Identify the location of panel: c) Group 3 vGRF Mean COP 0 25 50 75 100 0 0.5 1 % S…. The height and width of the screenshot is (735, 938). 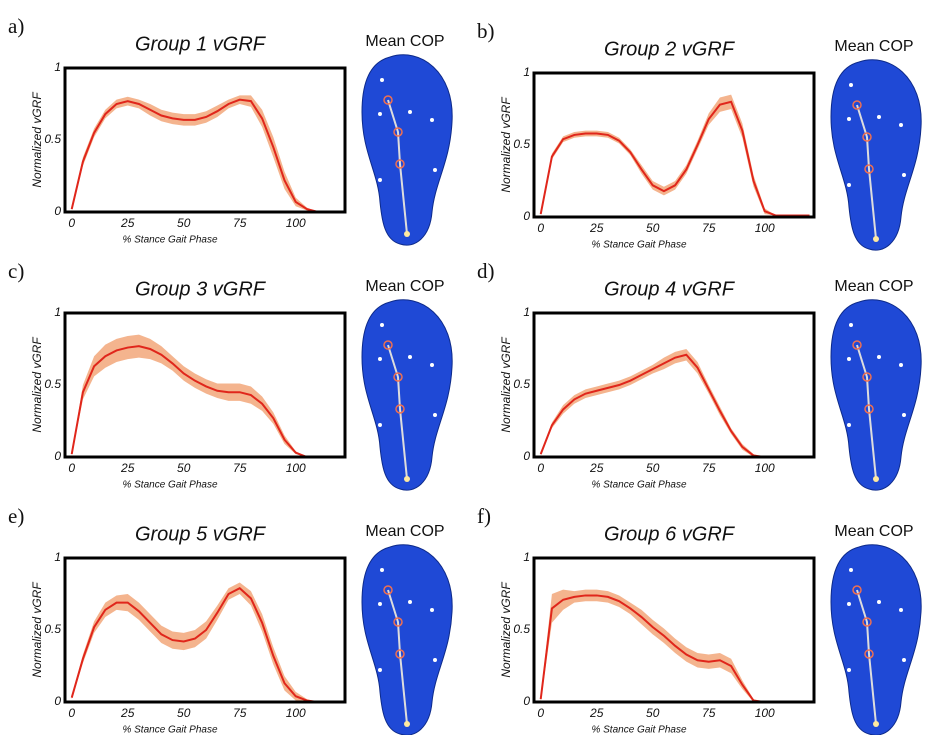
(230, 375).